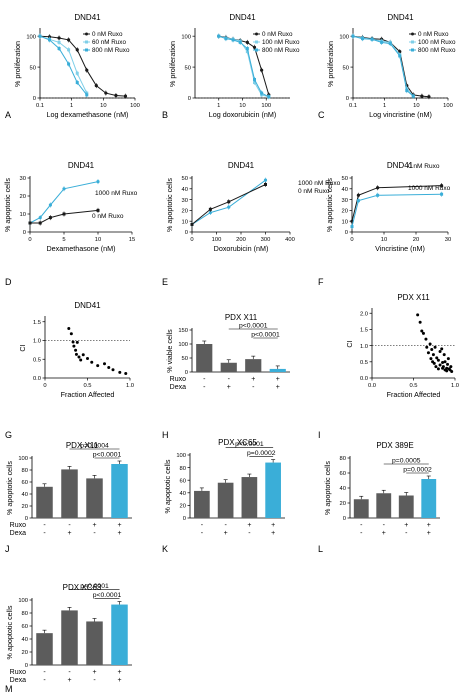 This screenshot has width=474, height=696. I want to click on x-tick-label: 30, so click(448, 240).